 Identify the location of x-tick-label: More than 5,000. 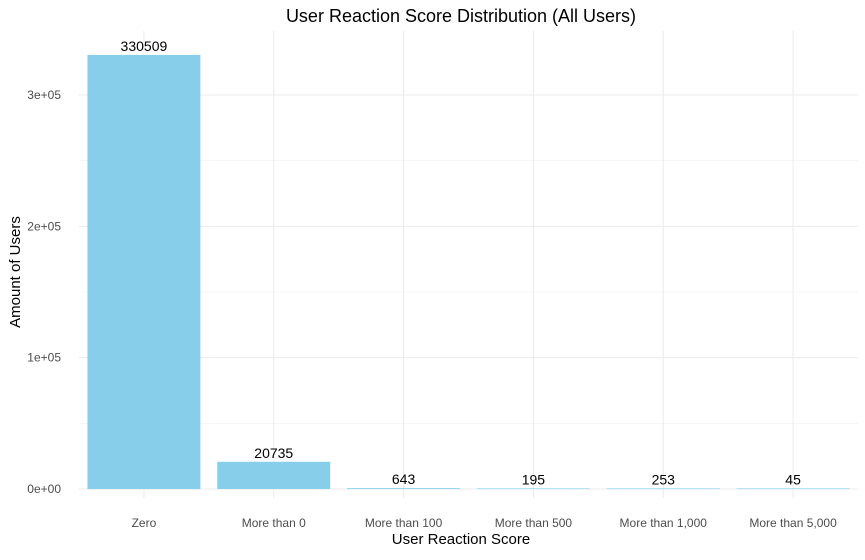
(793, 523).